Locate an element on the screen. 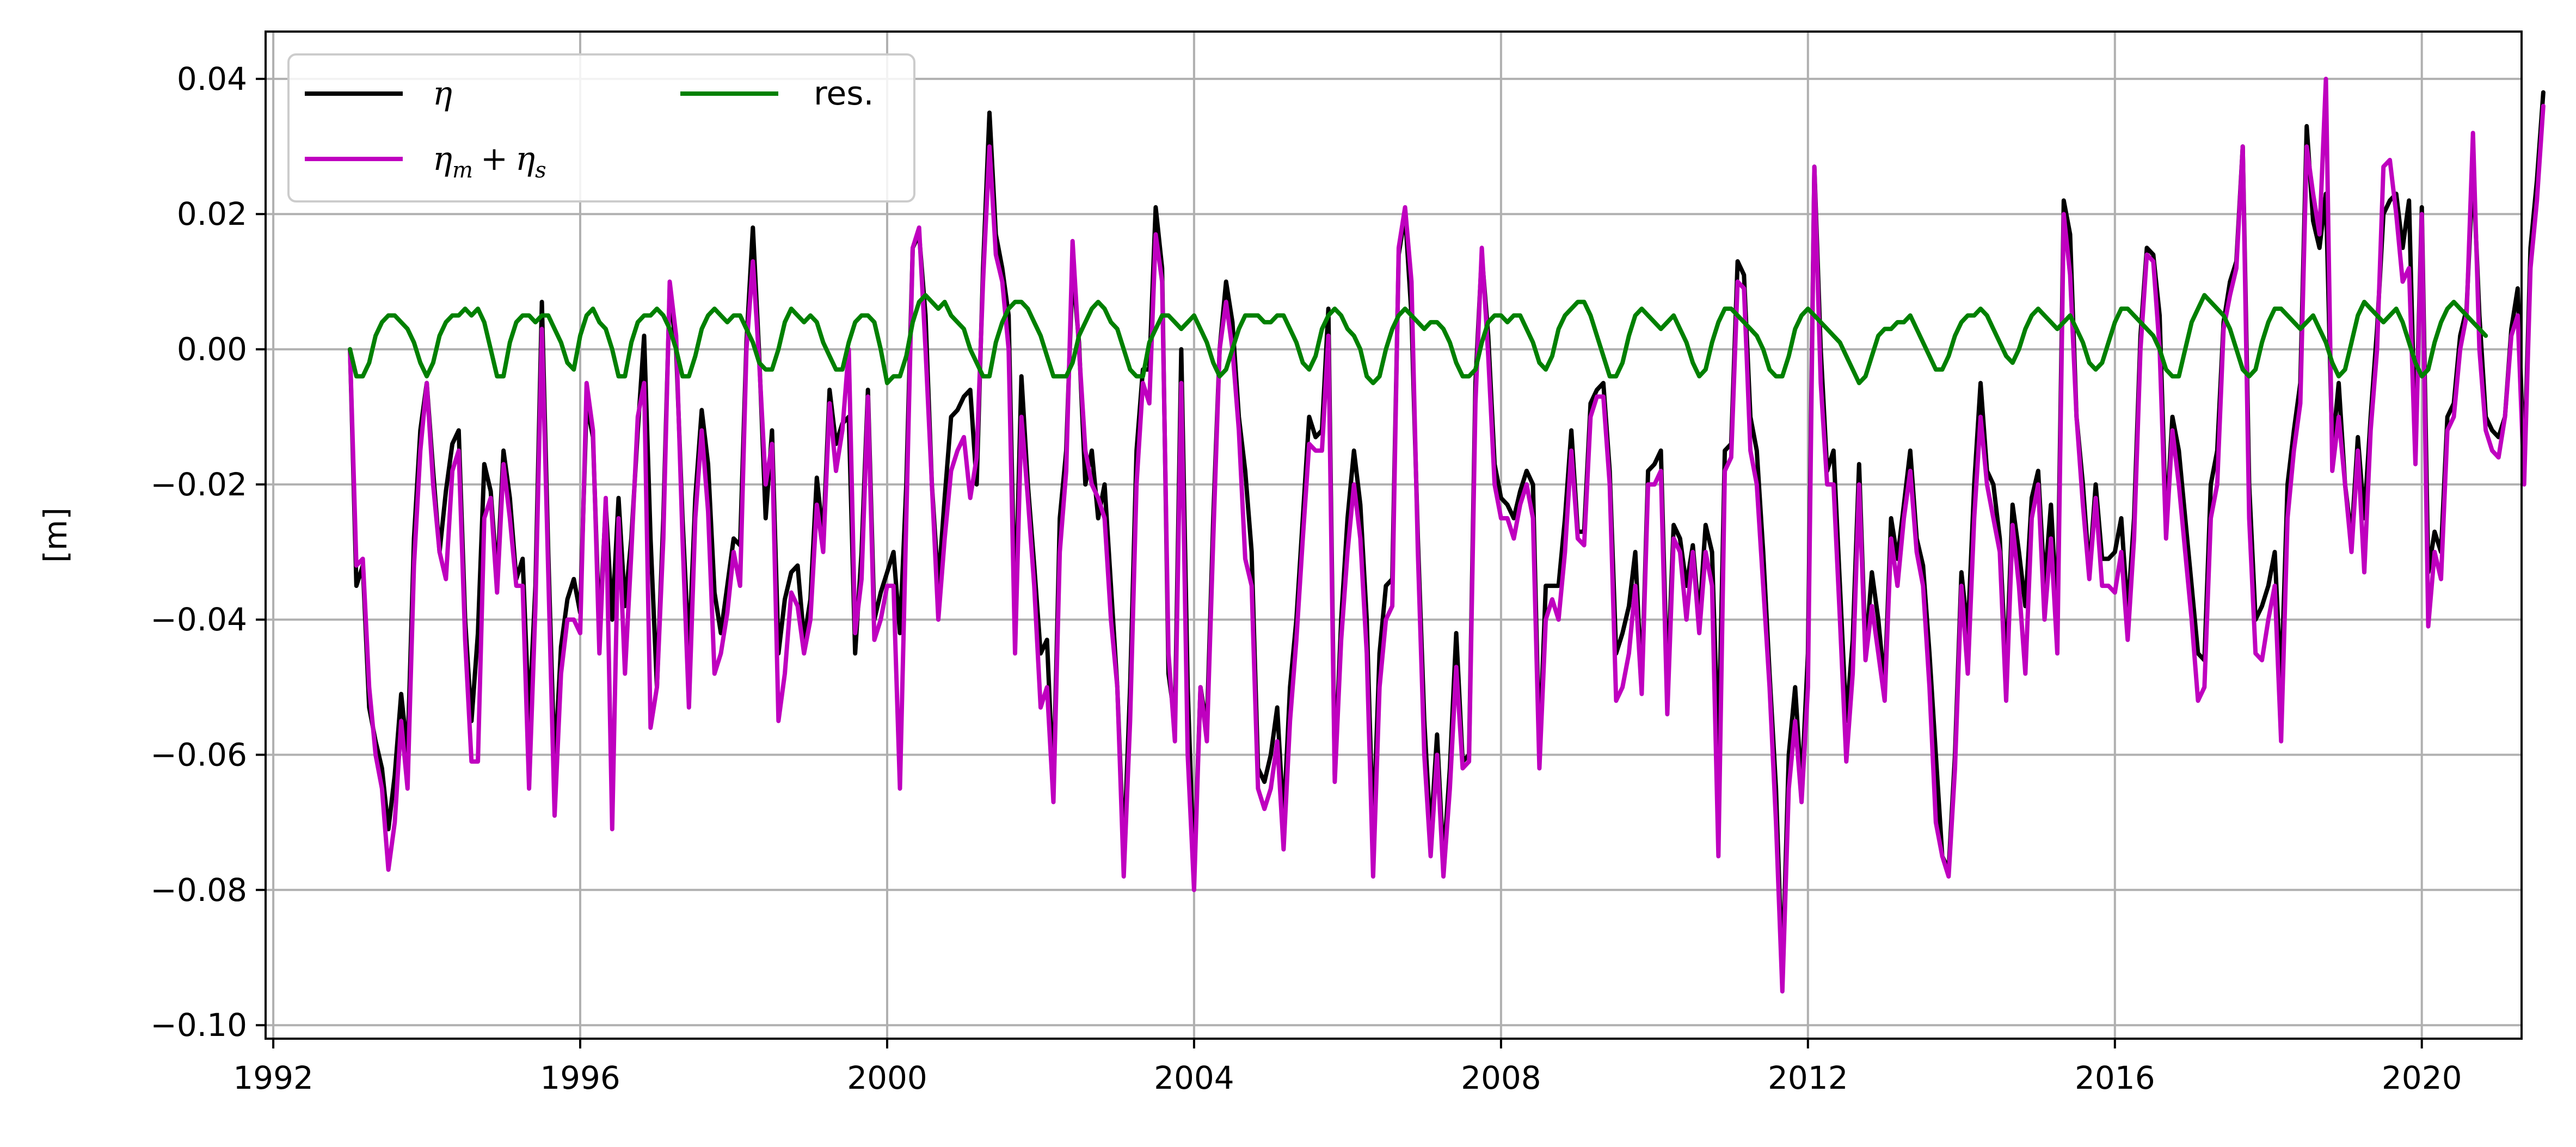 This screenshot has width=2576, height=1147. y-axis: 0.04 0.02 0.00 −0.02 −0.04 −0.06 −0.08 −0.10 is located at coordinates (208, 552).